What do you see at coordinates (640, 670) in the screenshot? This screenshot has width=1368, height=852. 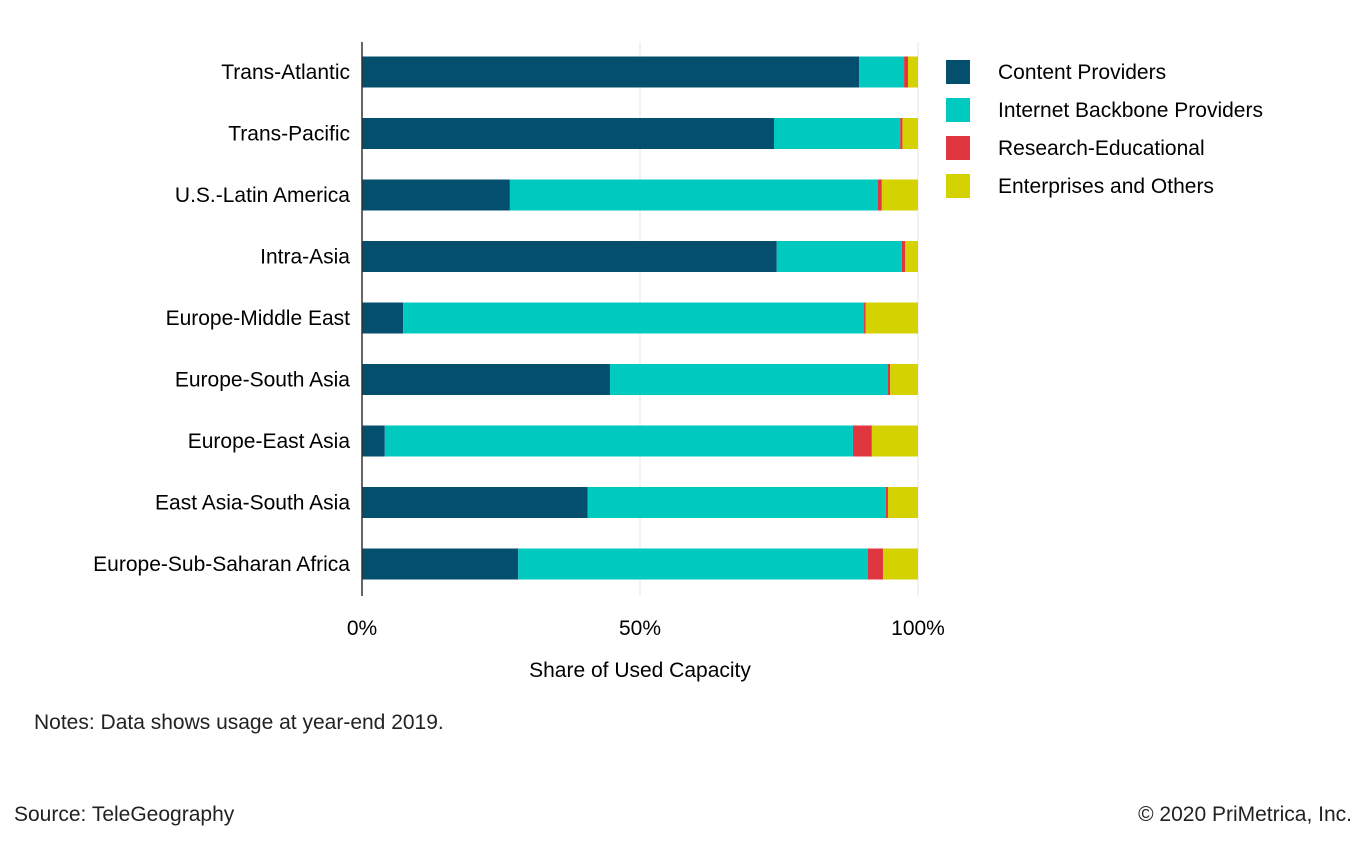 I see `x-axis-label: Share of Used Capacity` at bounding box center [640, 670].